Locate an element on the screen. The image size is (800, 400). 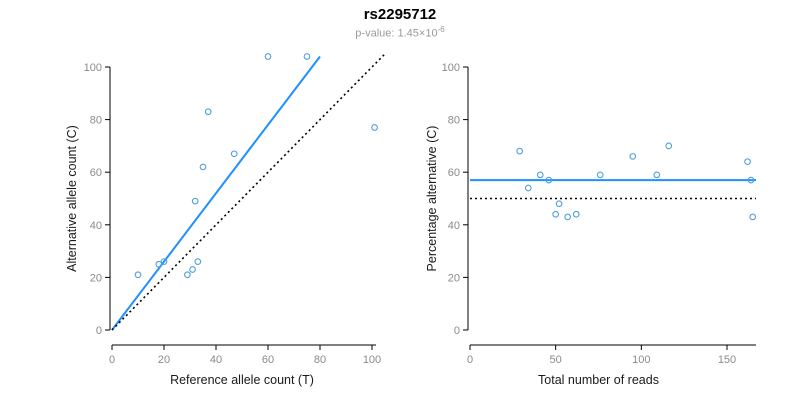
x-tick-label: 150 is located at coordinates (727, 360).